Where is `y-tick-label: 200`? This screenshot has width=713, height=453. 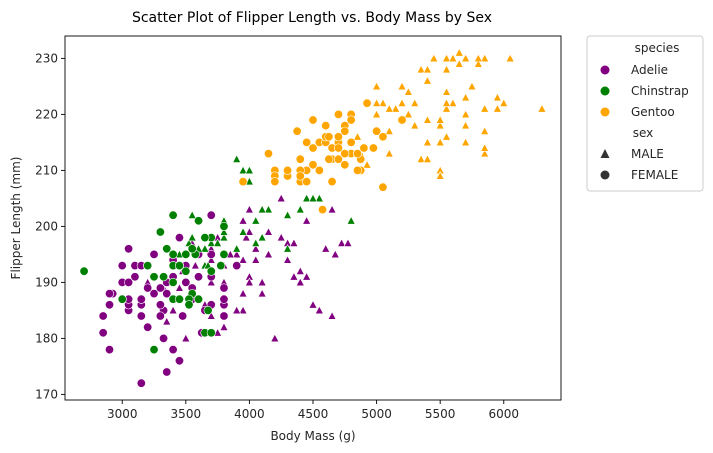 y-tick-label: 200 is located at coordinates (46, 226).